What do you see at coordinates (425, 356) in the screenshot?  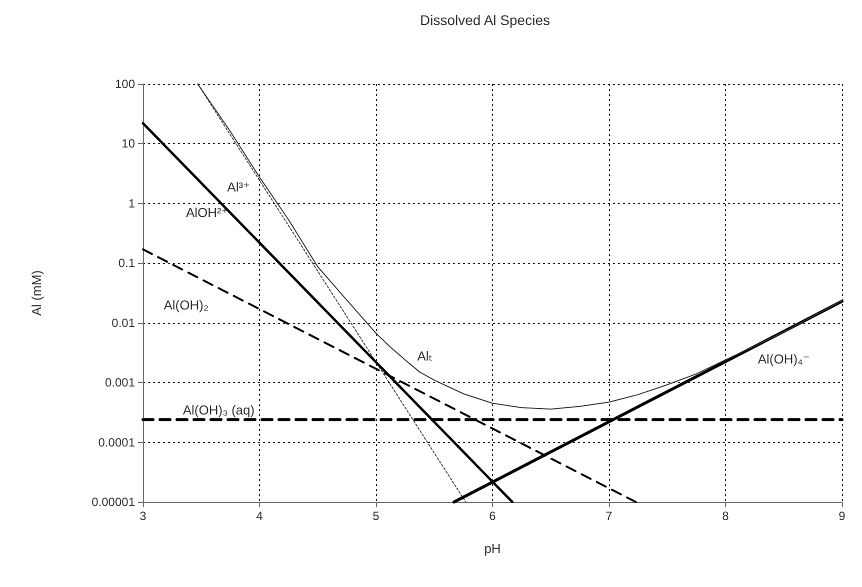 I see `series-label: Alₜ` at bounding box center [425, 356].